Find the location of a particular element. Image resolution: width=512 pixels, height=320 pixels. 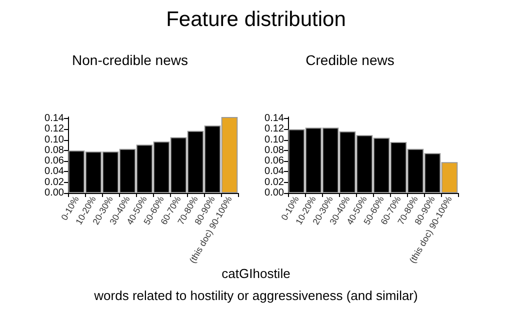

chart-title: Credible news is located at coordinates (350, 60).